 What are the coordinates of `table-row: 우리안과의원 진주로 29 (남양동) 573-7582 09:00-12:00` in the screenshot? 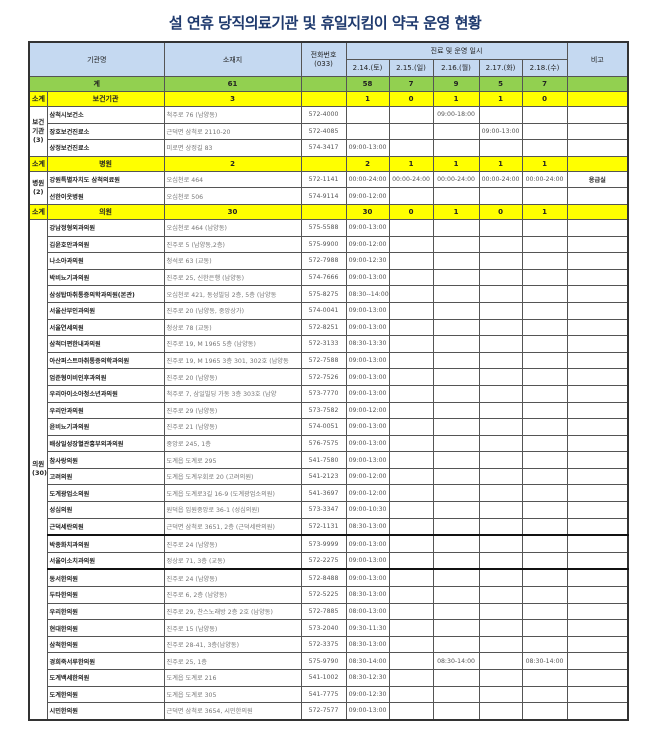 It's located at (329, 410).